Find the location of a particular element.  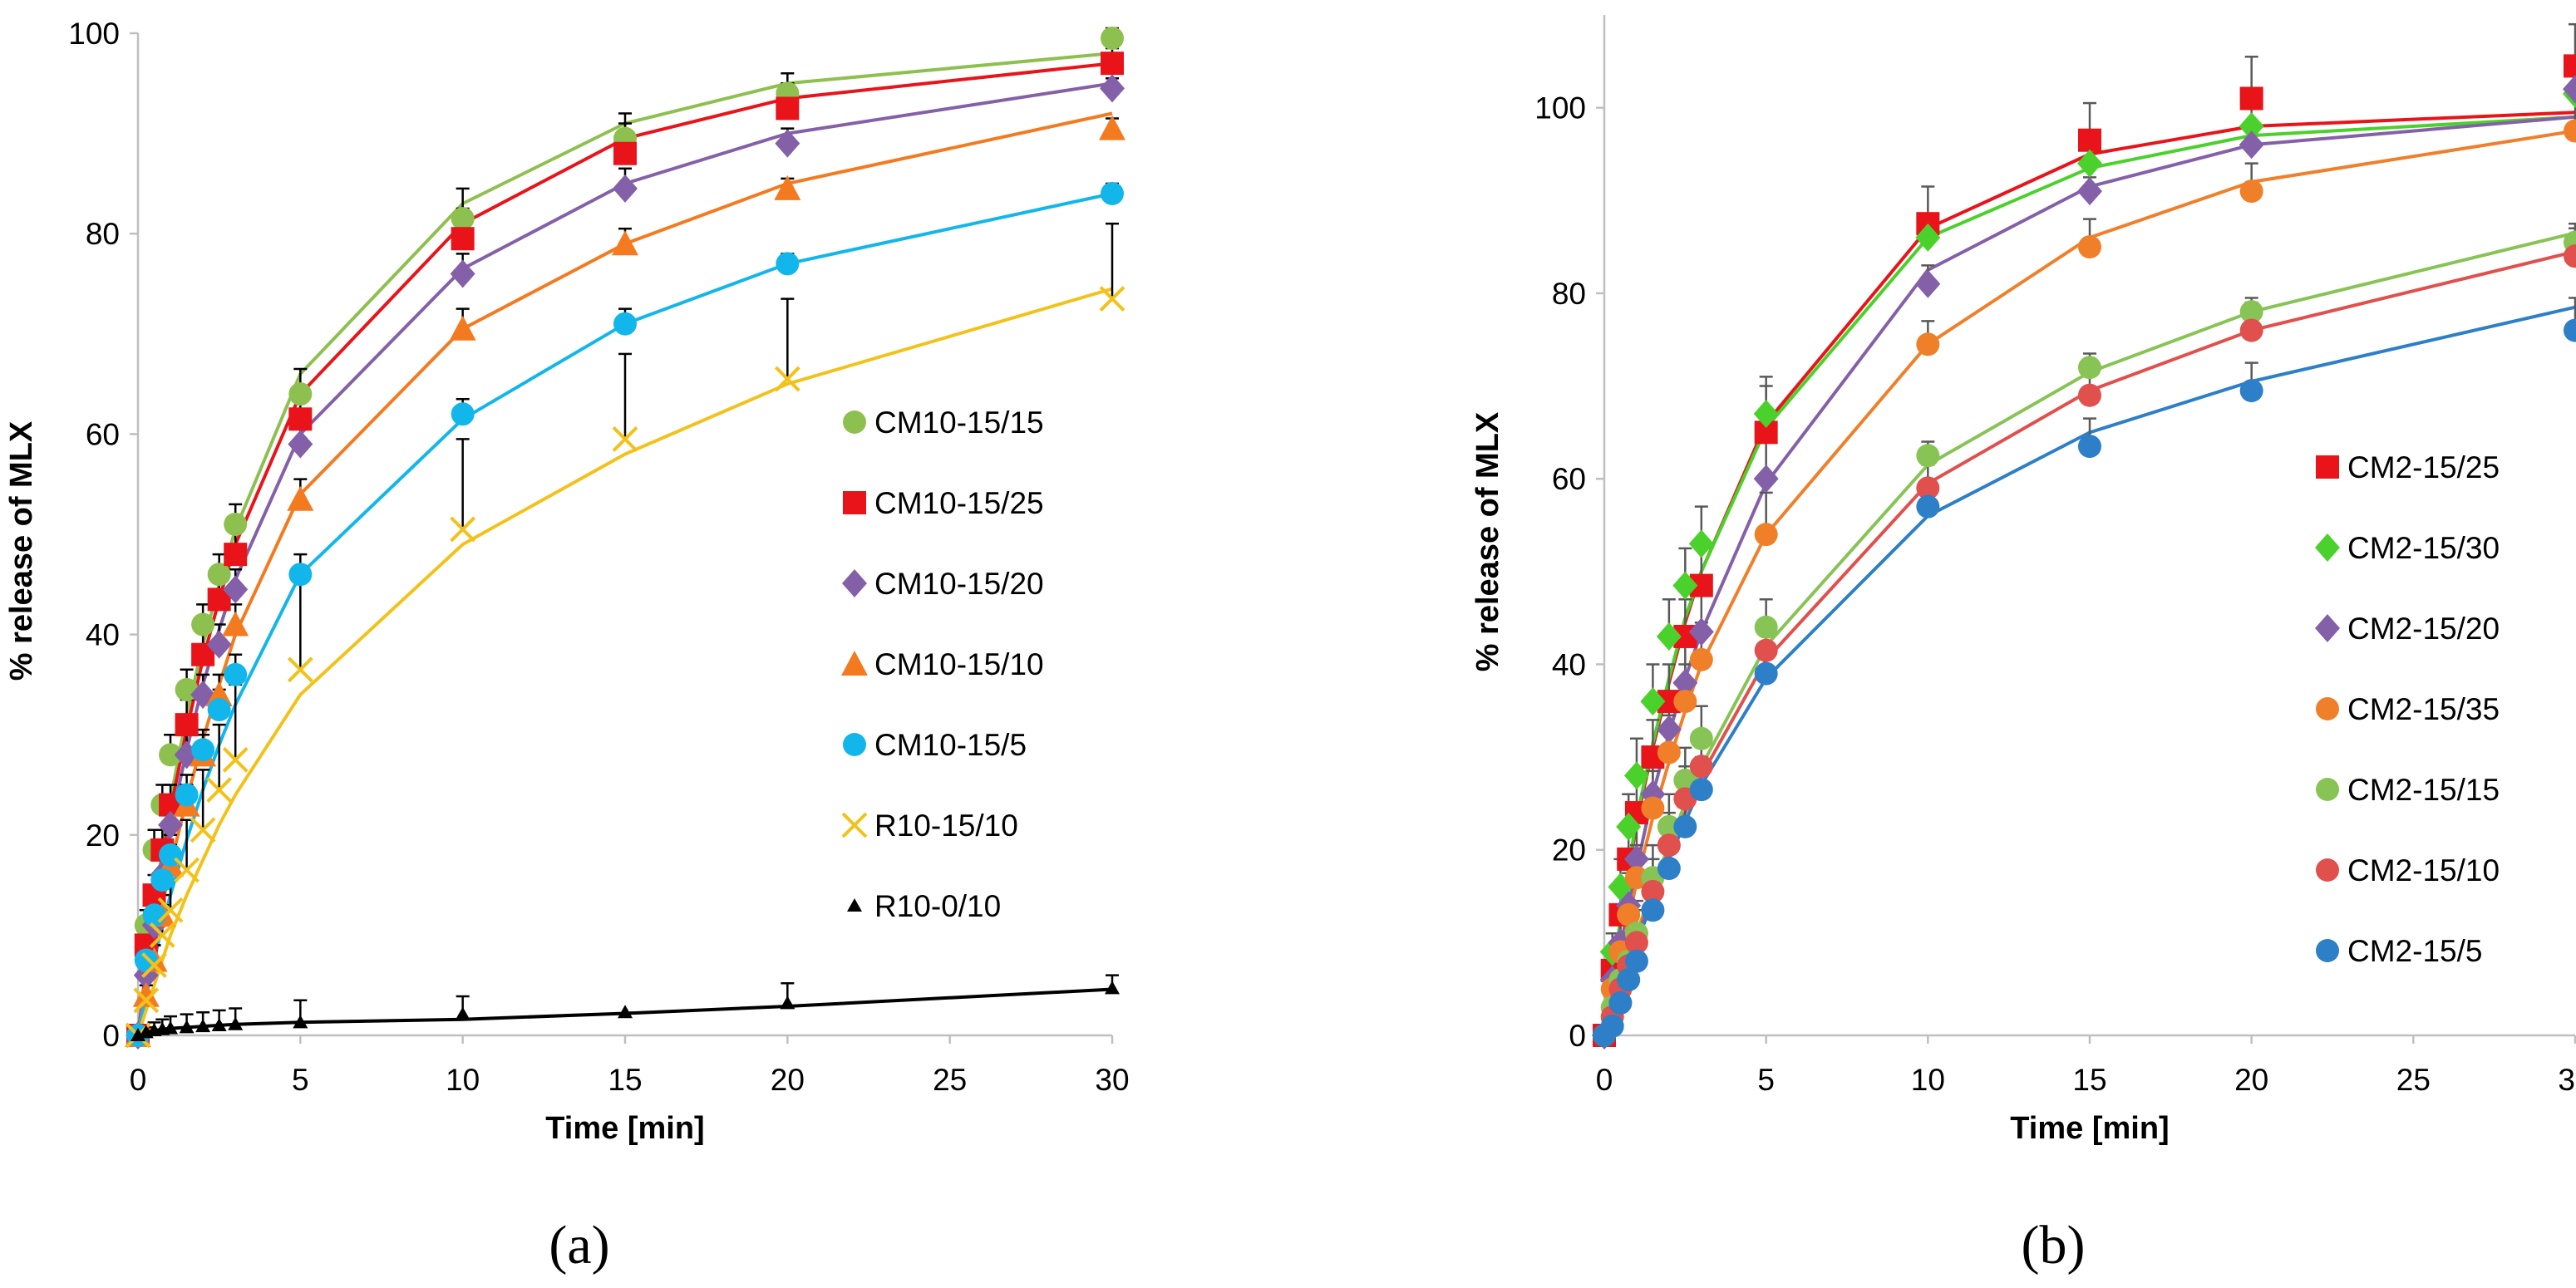

legend-item: CM10-15/20 is located at coordinates (943, 584).